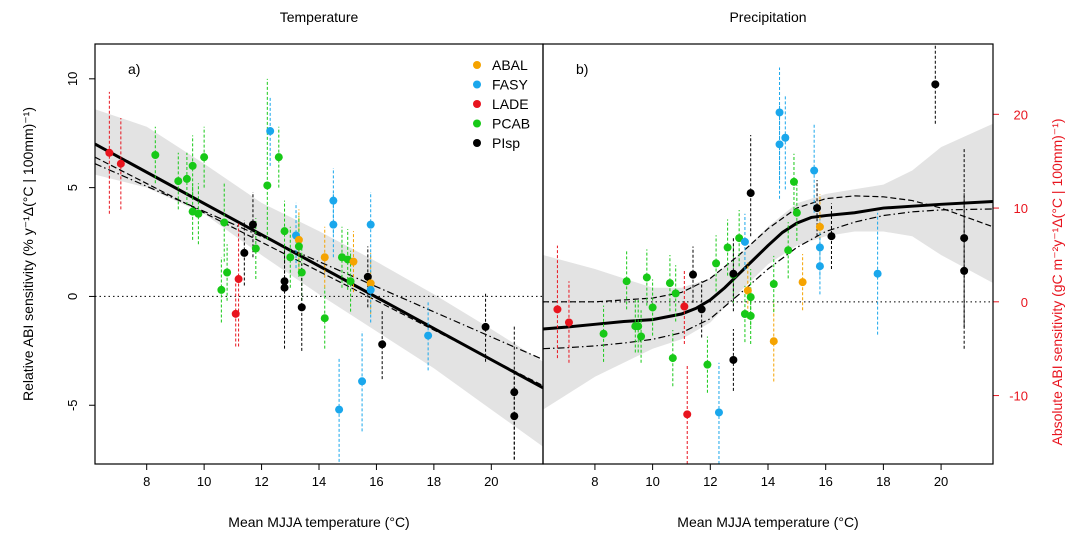 The width and height of the screenshot is (1079, 533). I want to click on dashdot-fit-line, so click(768, 279).